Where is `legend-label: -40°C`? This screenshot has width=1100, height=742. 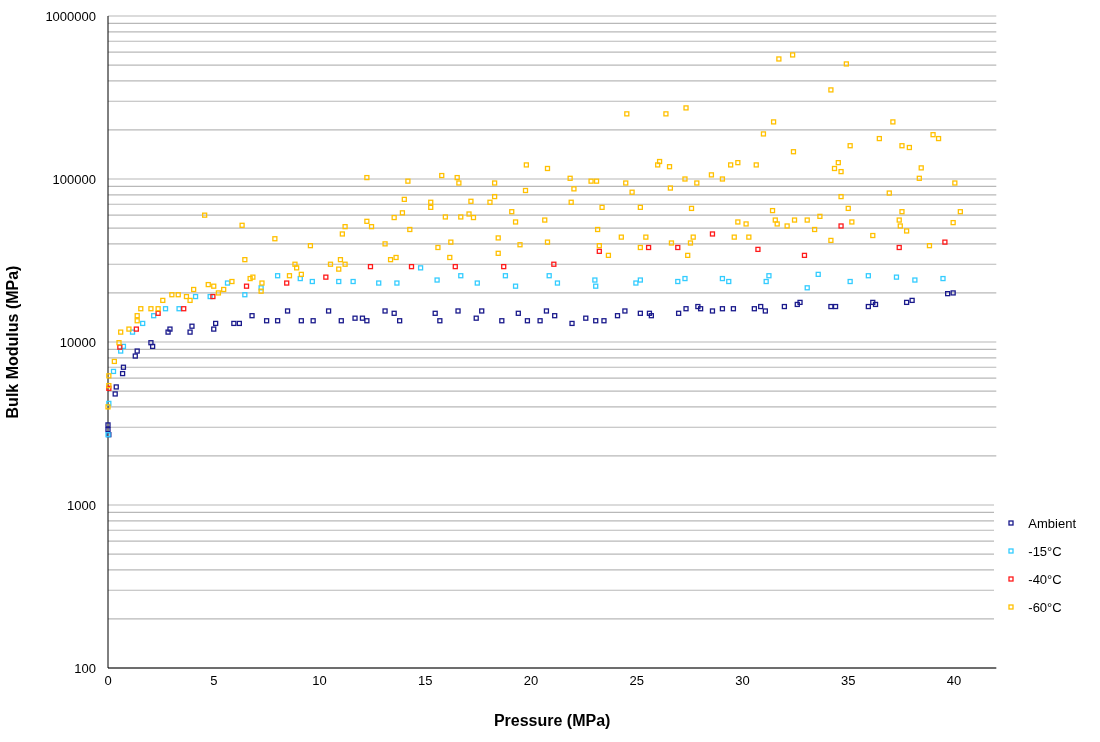
legend-label: -40°C is located at coordinates (1045, 579).